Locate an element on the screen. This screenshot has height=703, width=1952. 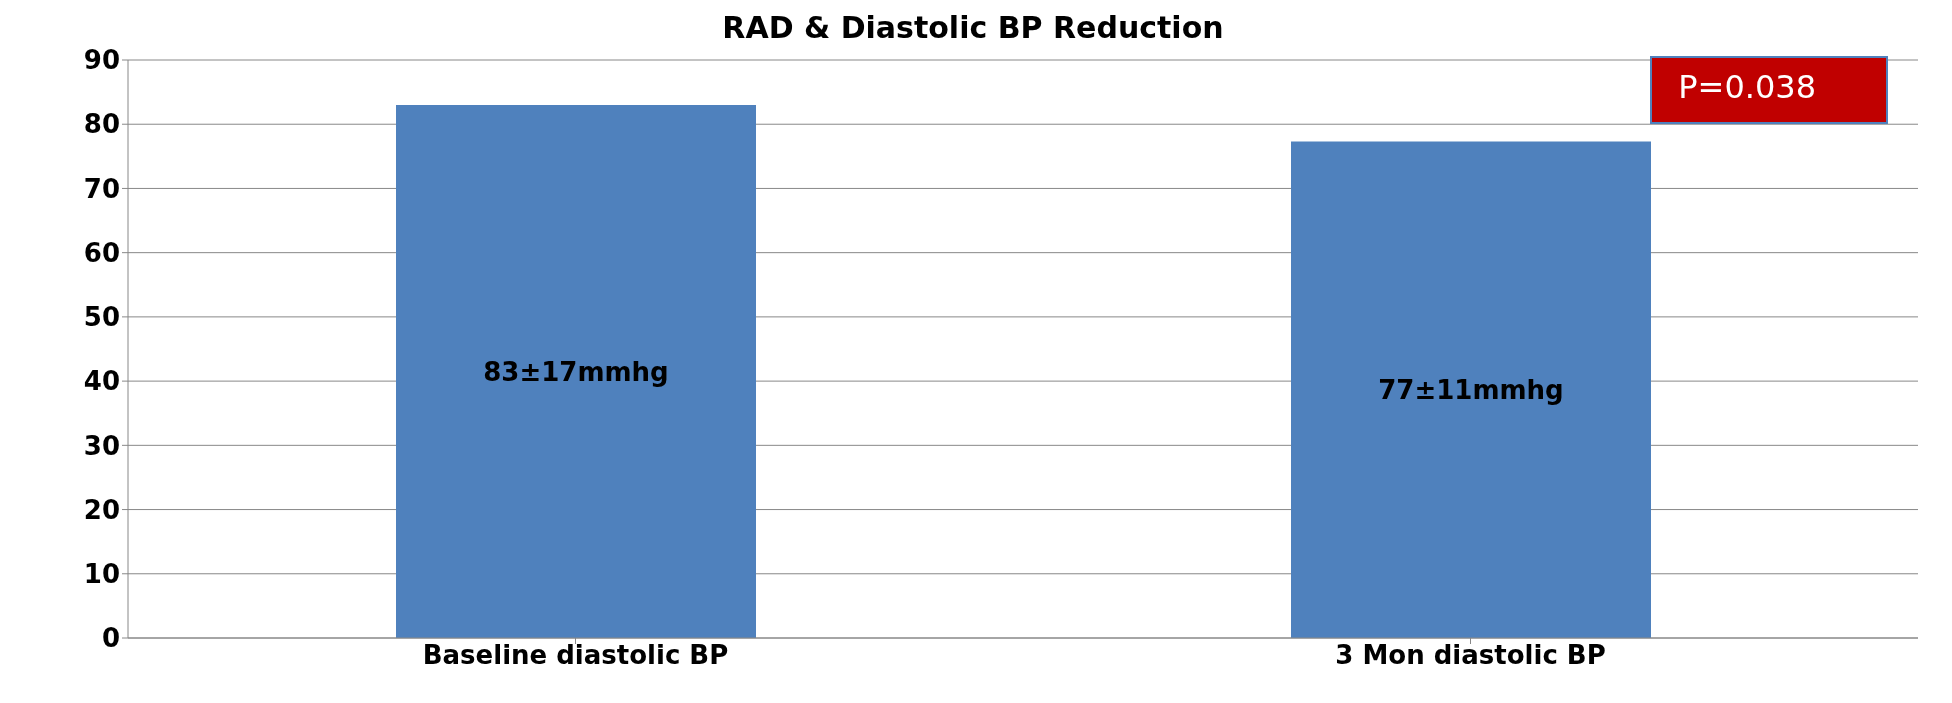
y-tick-label: 60 is located at coordinates (101, 252).